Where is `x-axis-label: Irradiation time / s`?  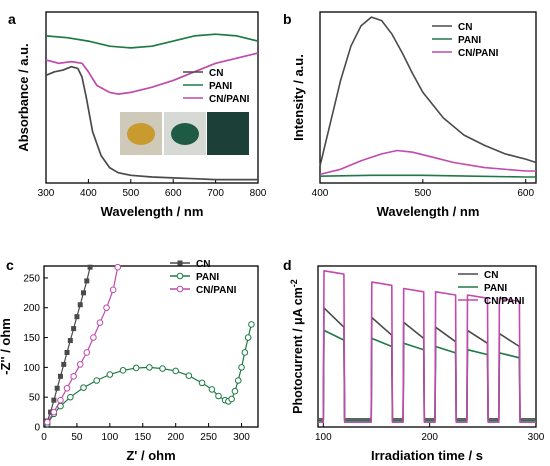
x-axis-label: Irradiation time / s is located at coordinates (427, 455).